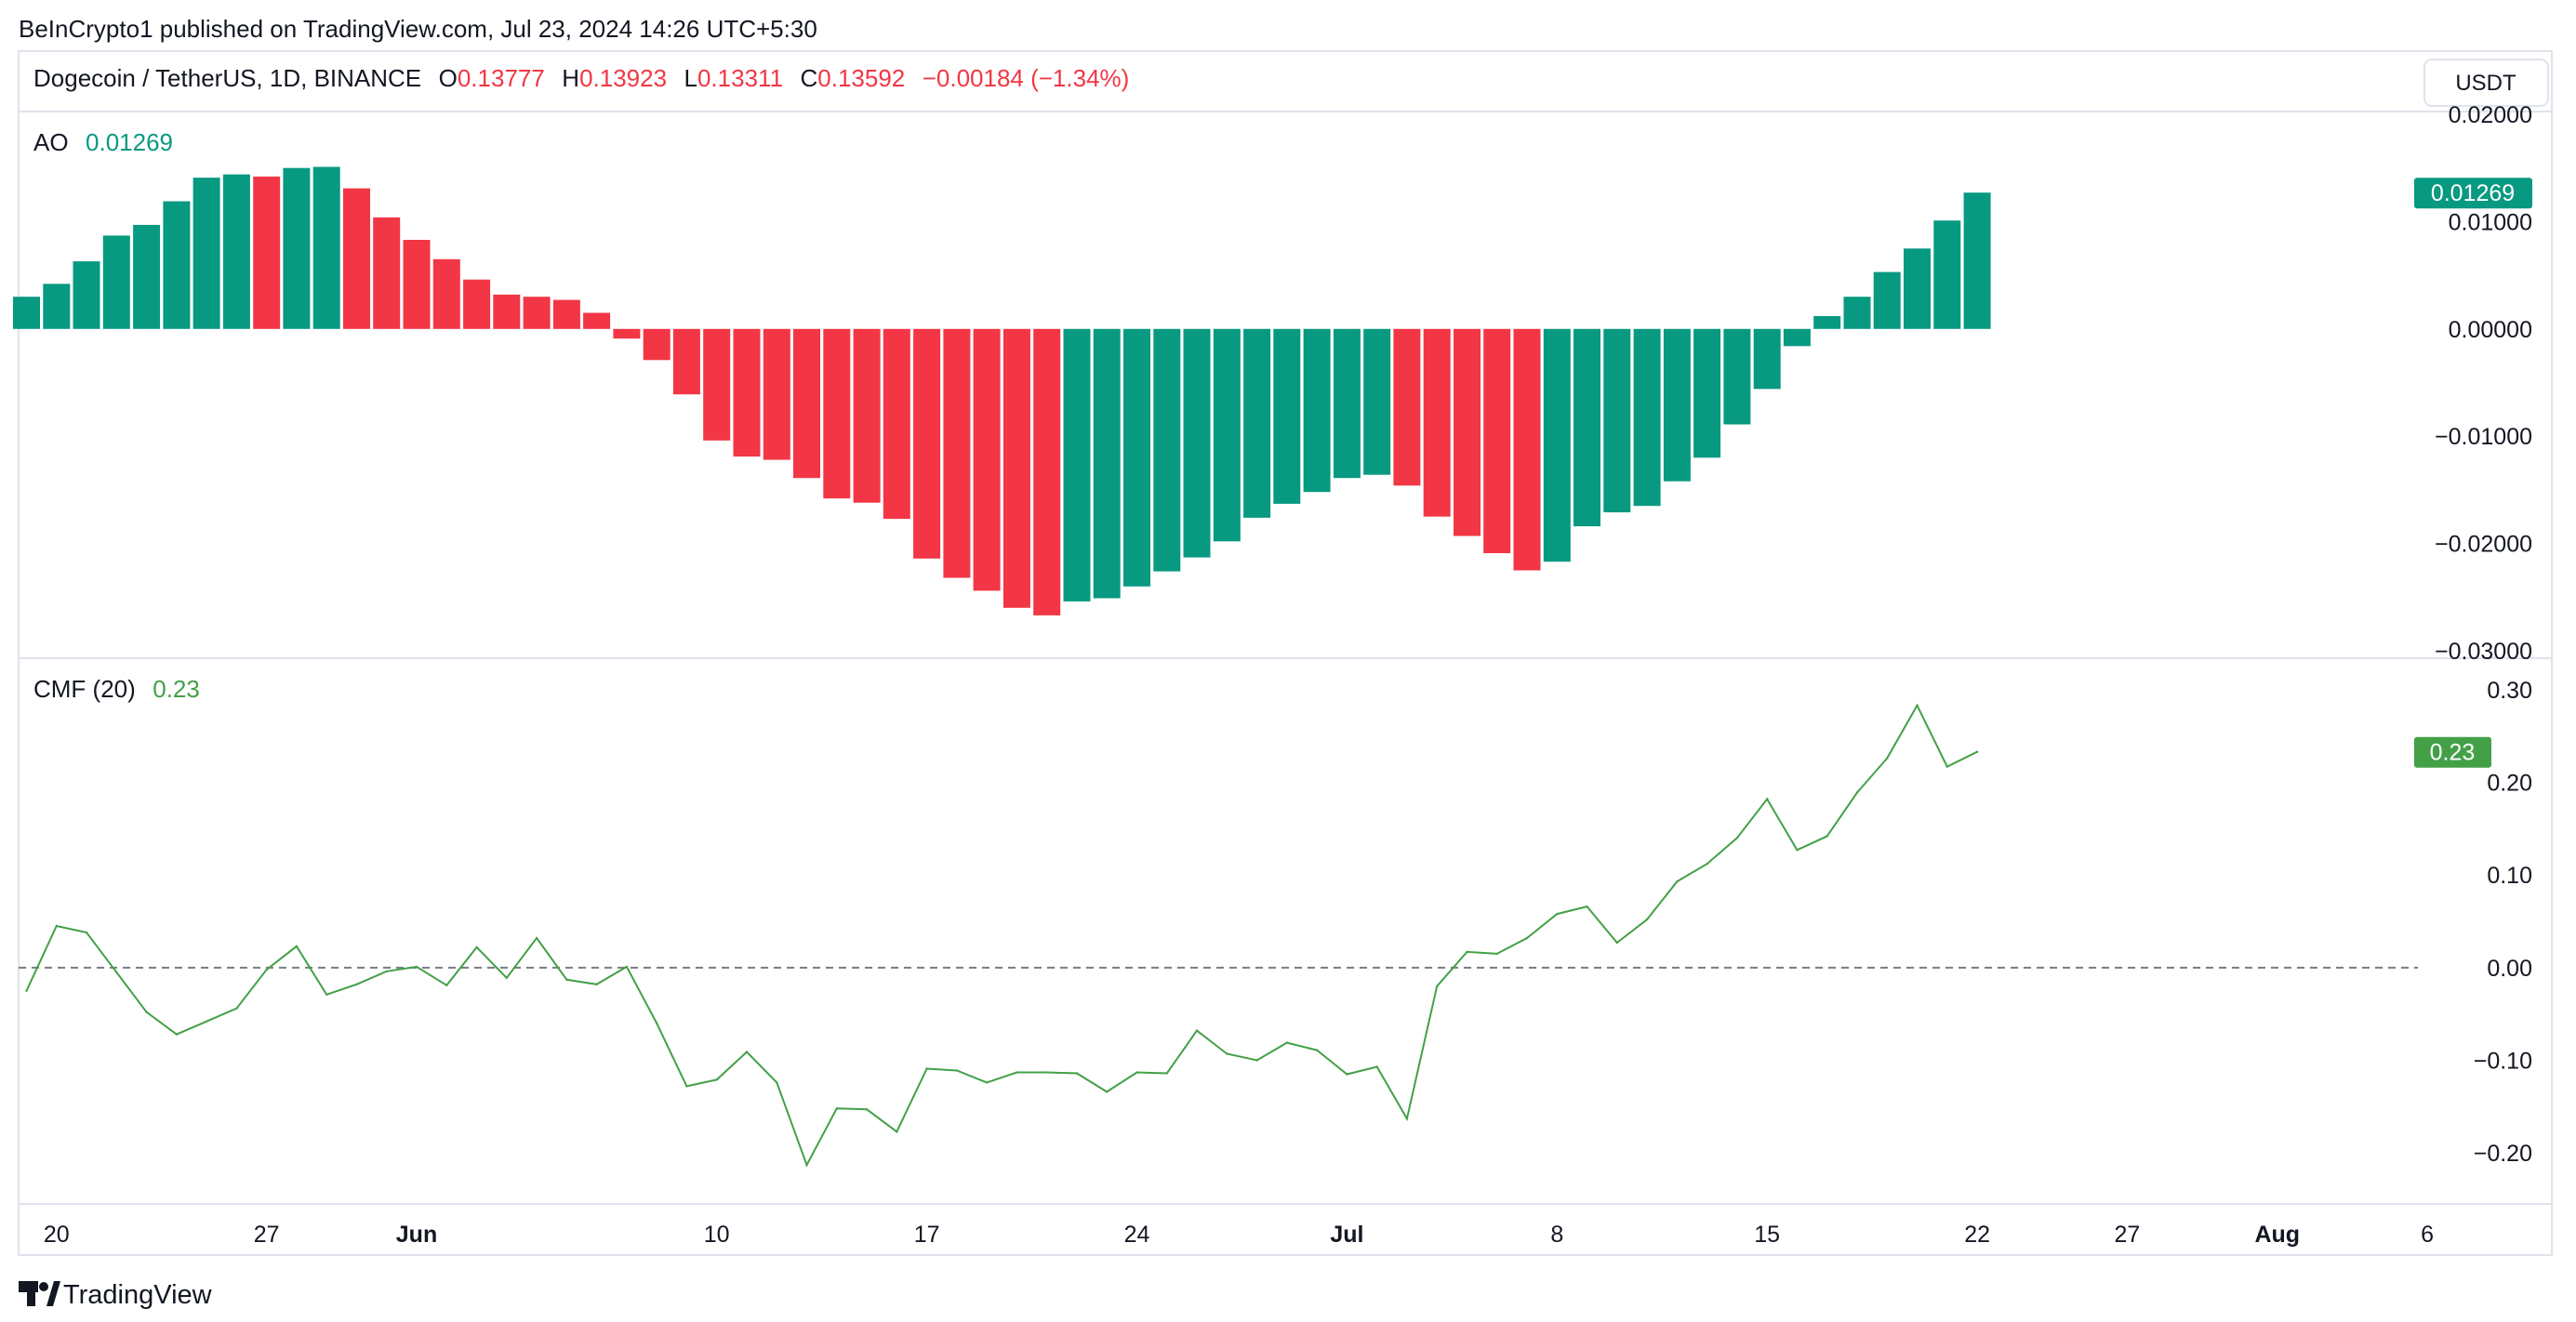 This screenshot has height=1322, width=2576. What do you see at coordinates (808, 78) in the screenshot?
I see `ohlc-close-label: C` at bounding box center [808, 78].